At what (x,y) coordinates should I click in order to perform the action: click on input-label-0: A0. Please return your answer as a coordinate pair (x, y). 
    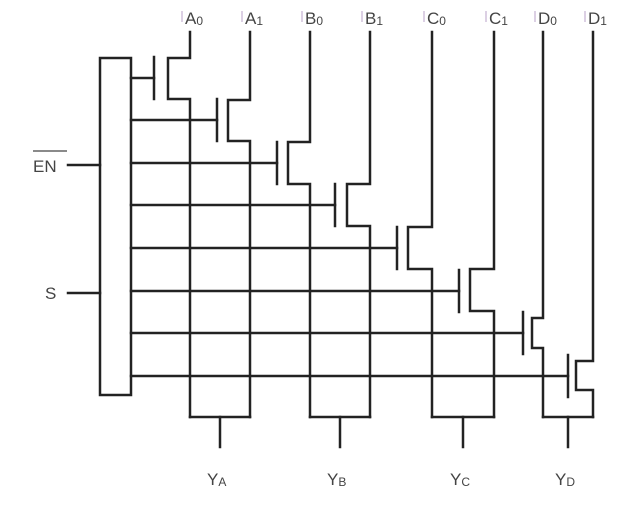
    Looking at the image, I should click on (194, 18).